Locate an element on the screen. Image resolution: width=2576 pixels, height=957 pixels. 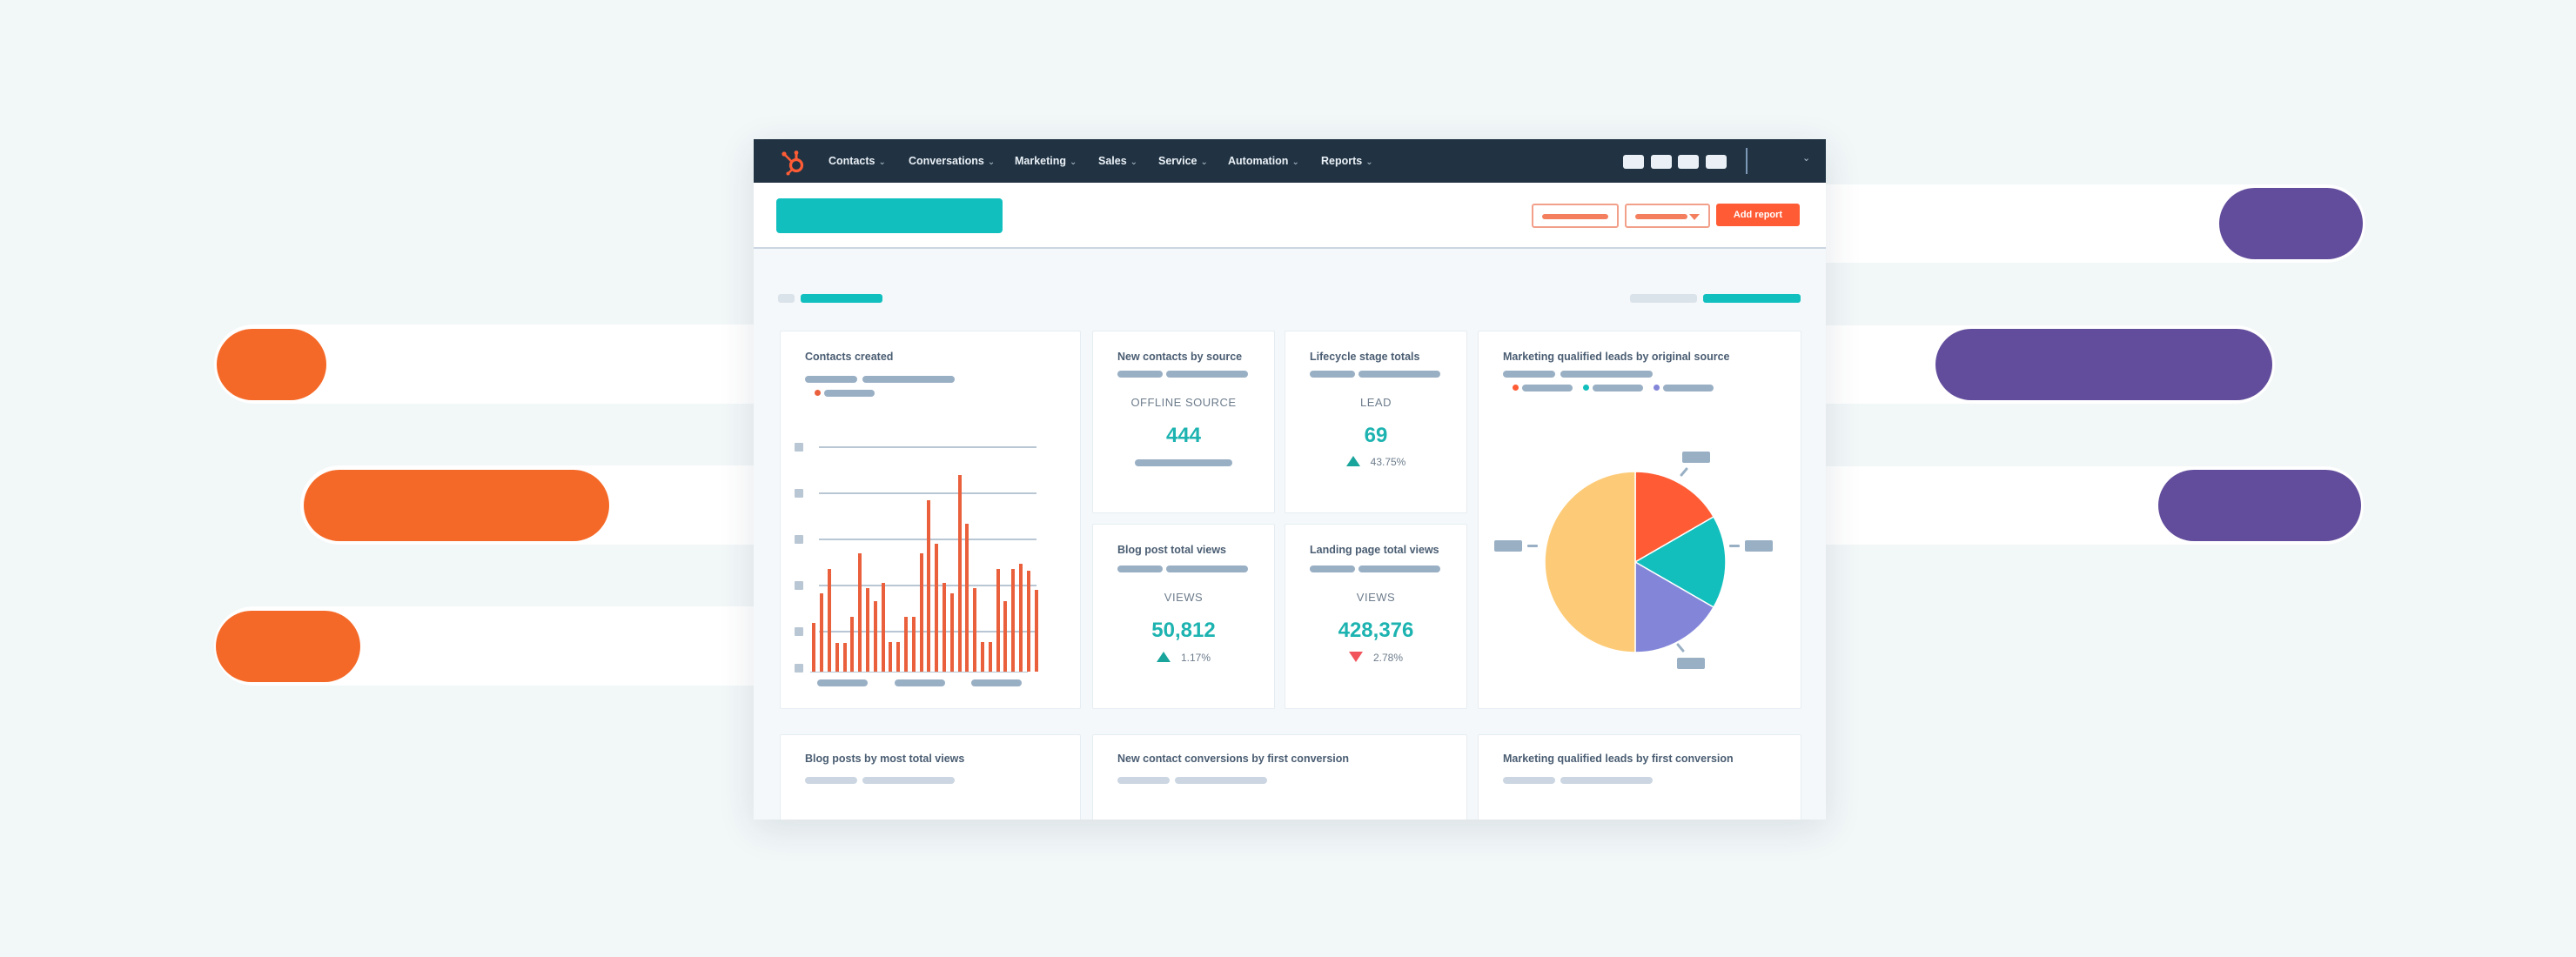
card-blog-posts-by-most-views: Blog posts by most total views is located at coordinates (931, 777).